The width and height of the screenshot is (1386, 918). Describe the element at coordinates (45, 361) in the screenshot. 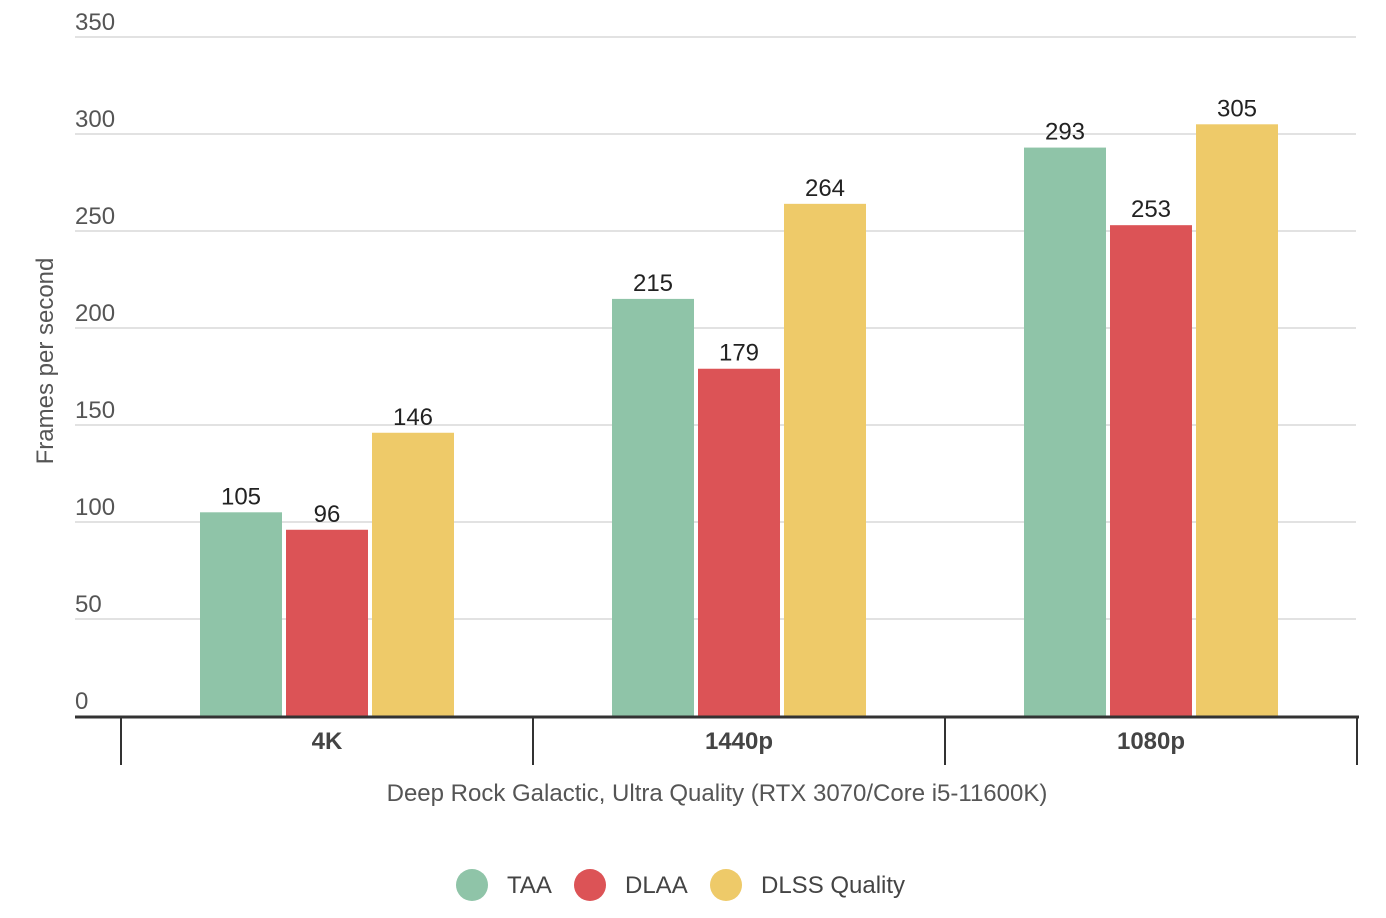

I see `y-axis-label: Frames per second` at that location.